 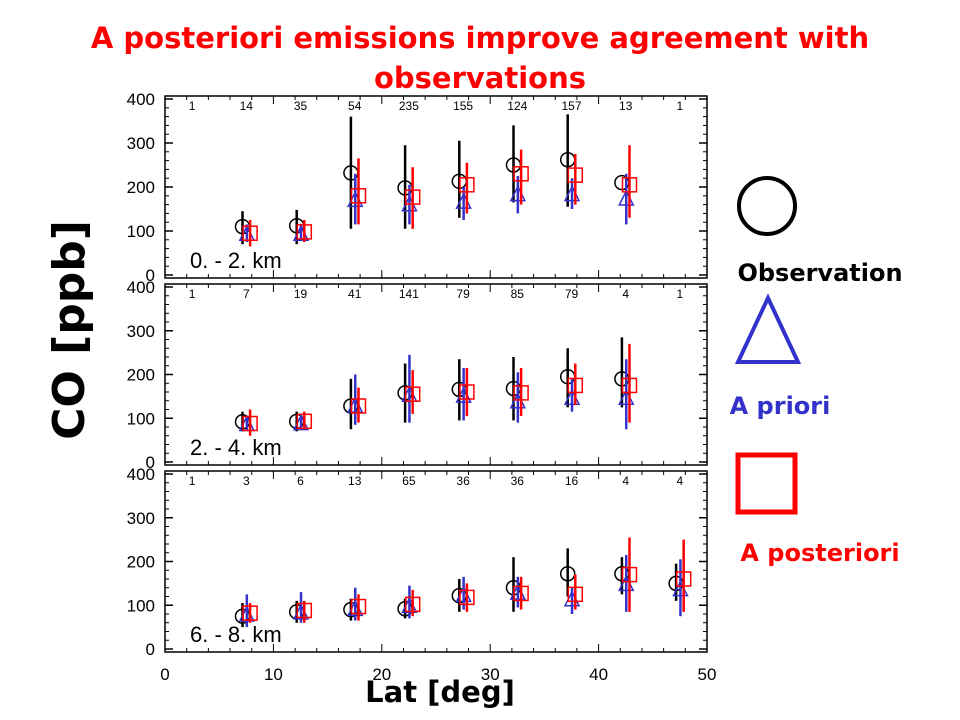 What do you see at coordinates (381, 674) in the screenshot?
I see `x-tick-label: 20` at bounding box center [381, 674].